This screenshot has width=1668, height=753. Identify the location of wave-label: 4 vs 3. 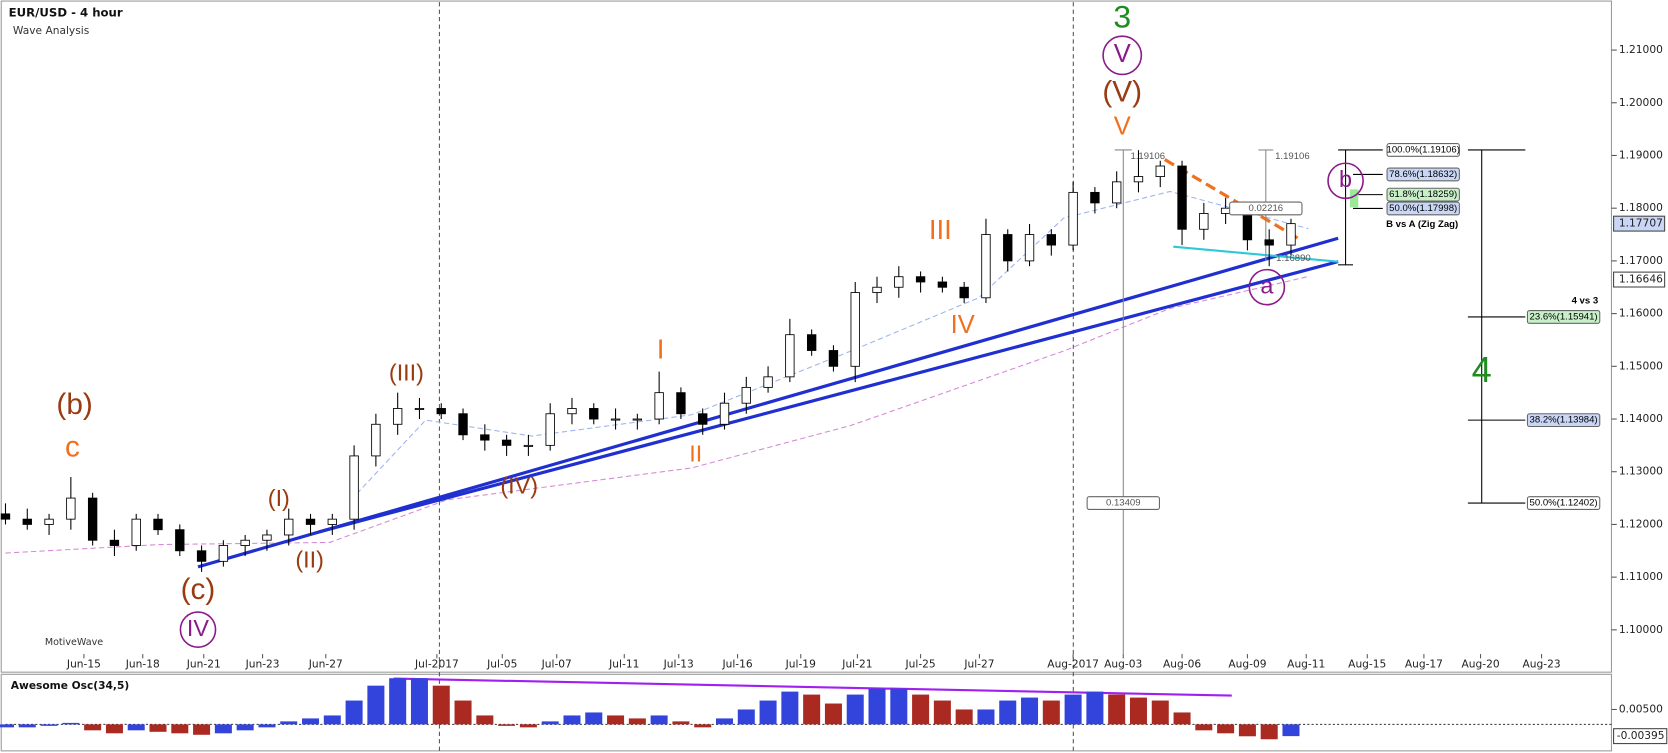
(1585, 301).